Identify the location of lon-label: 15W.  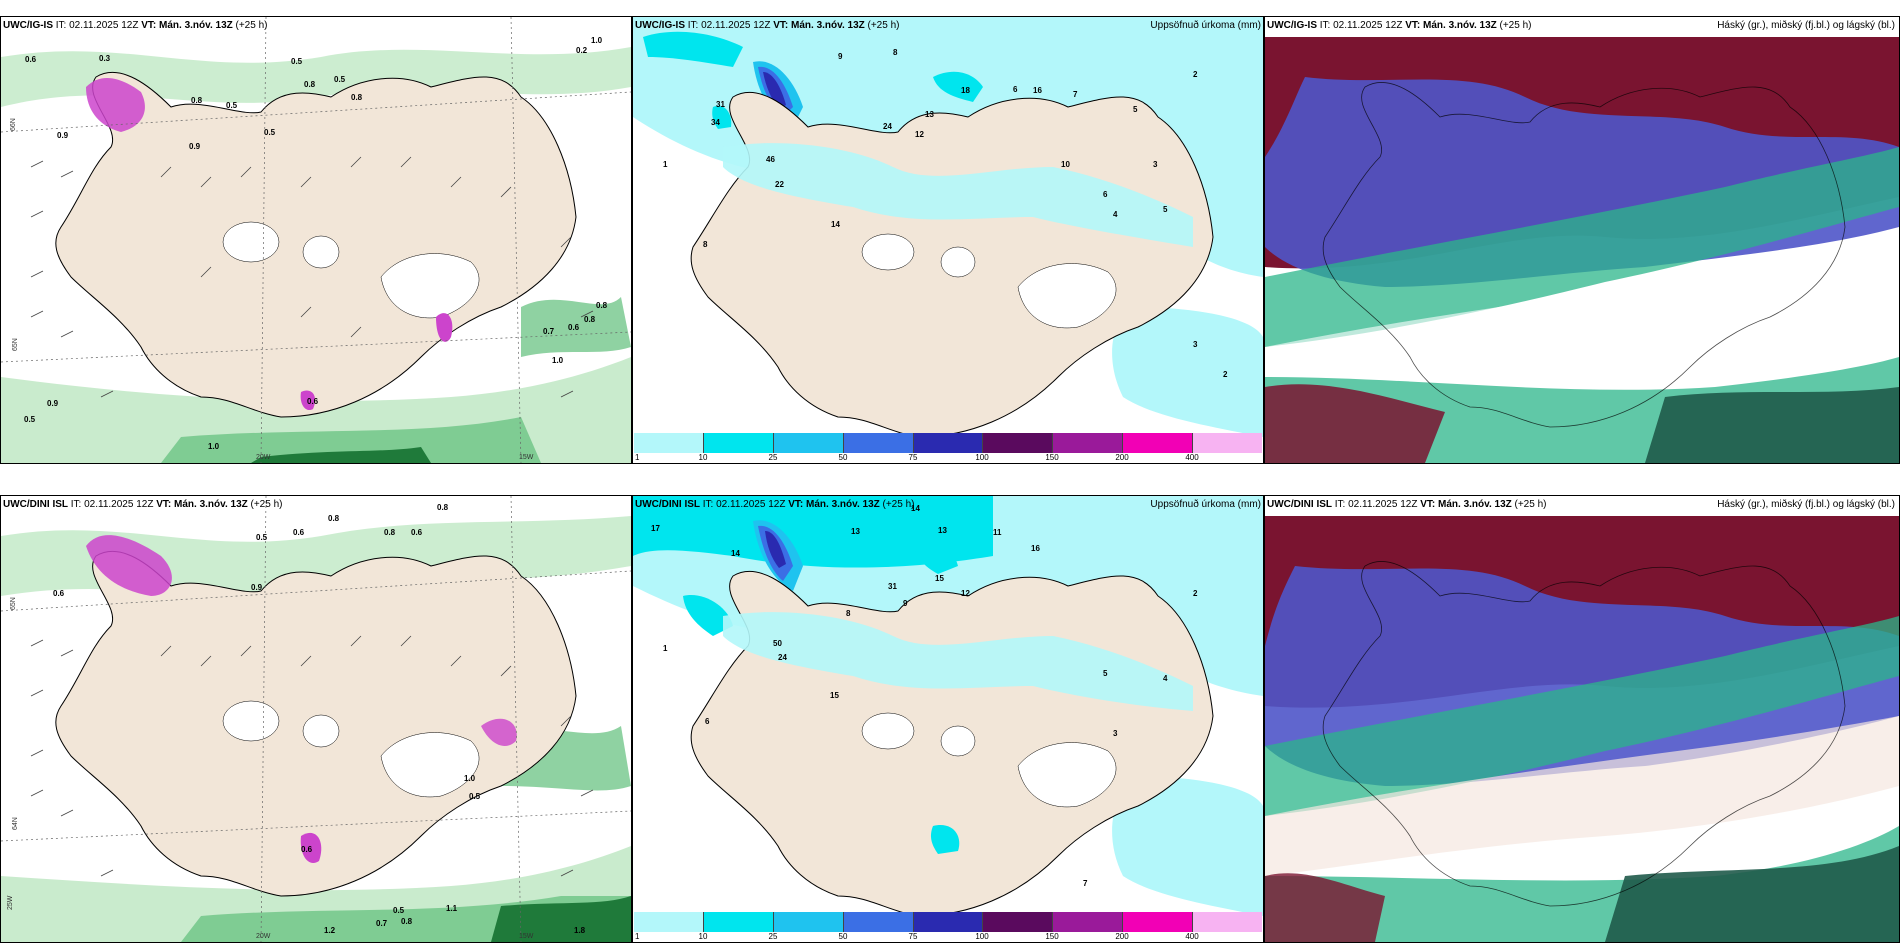
(526, 936).